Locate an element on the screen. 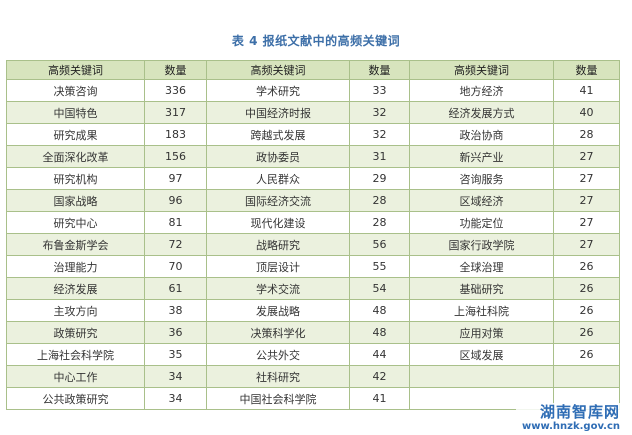 This screenshot has width=632, height=435. count-cell: 61 is located at coordinates (175, 288).